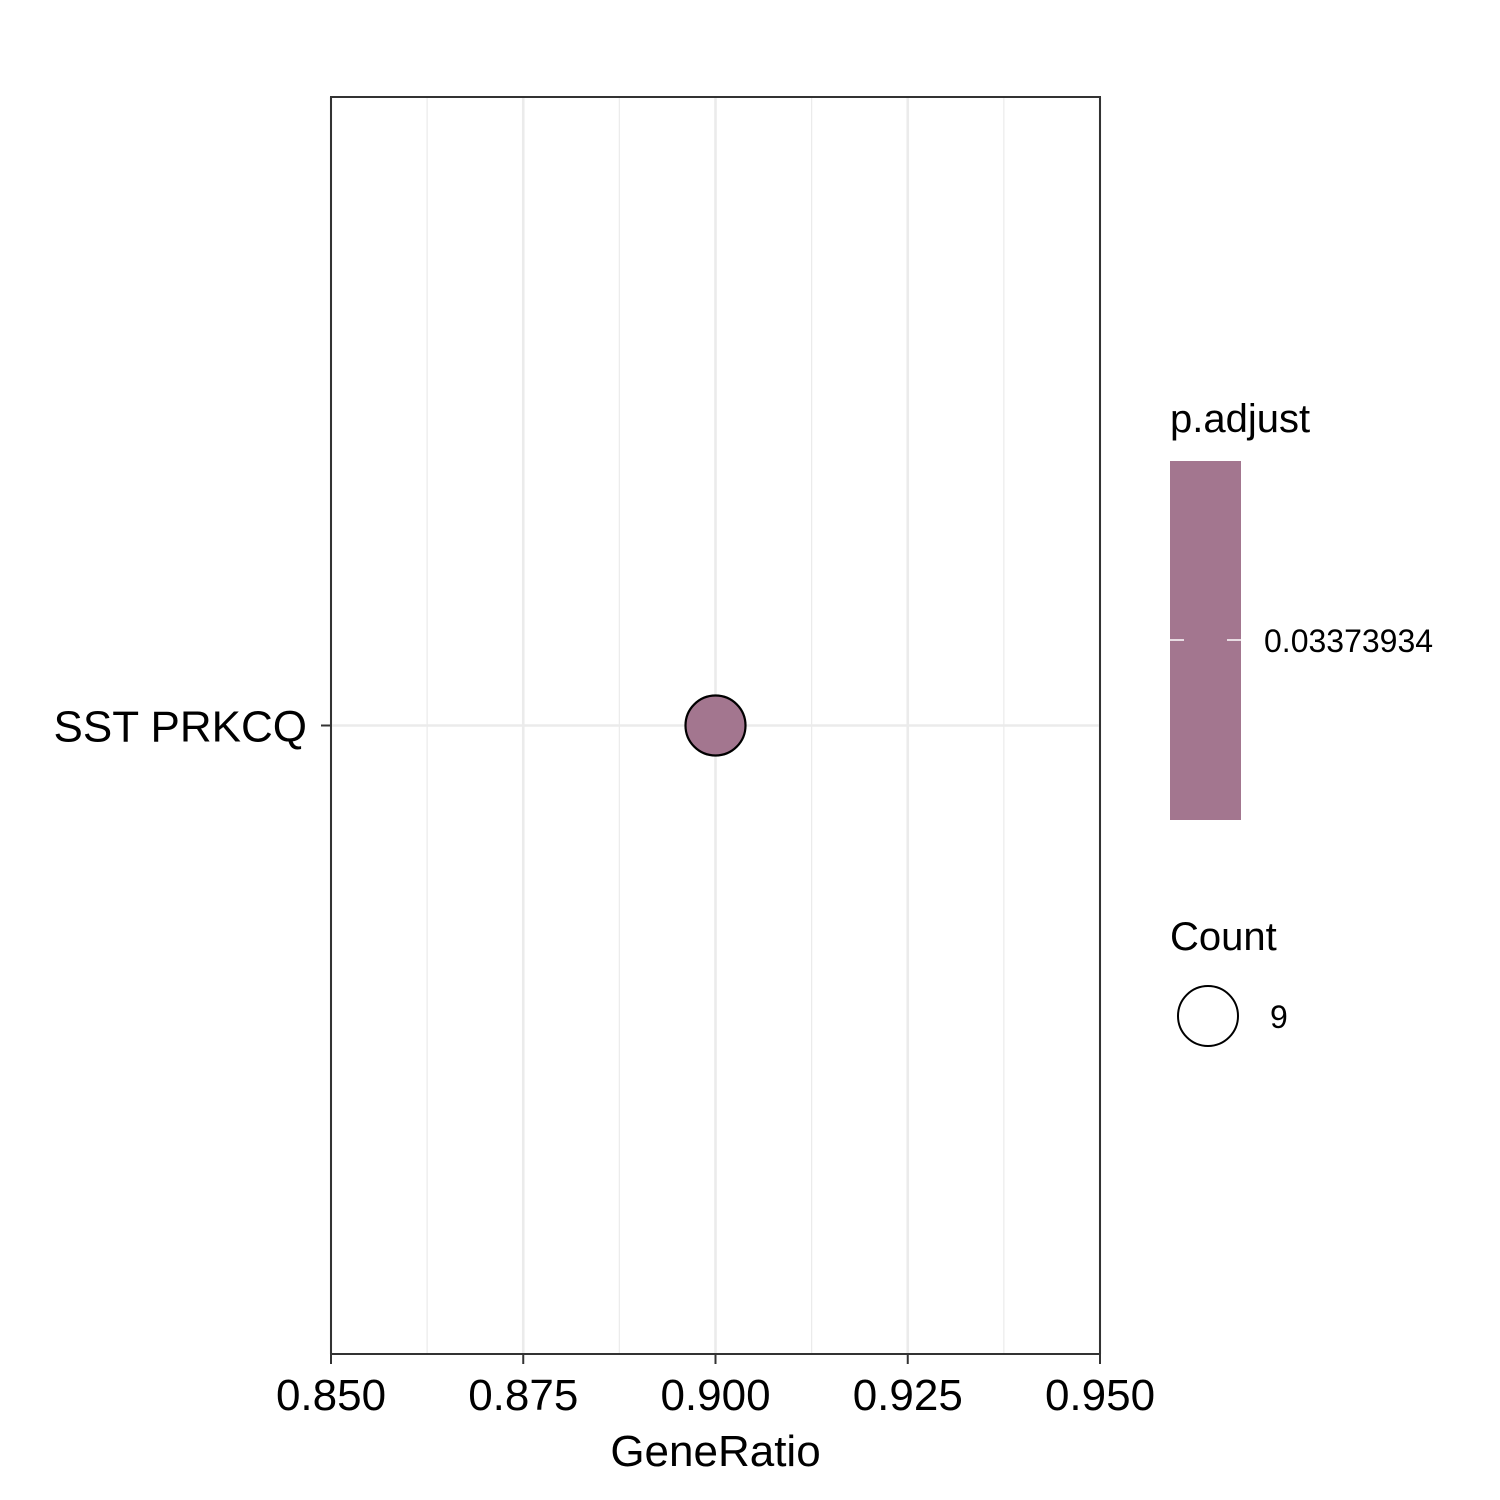 The image size is (1500, 1500). I want to click on x-tick-label: 0.925, so click(908, 1395).